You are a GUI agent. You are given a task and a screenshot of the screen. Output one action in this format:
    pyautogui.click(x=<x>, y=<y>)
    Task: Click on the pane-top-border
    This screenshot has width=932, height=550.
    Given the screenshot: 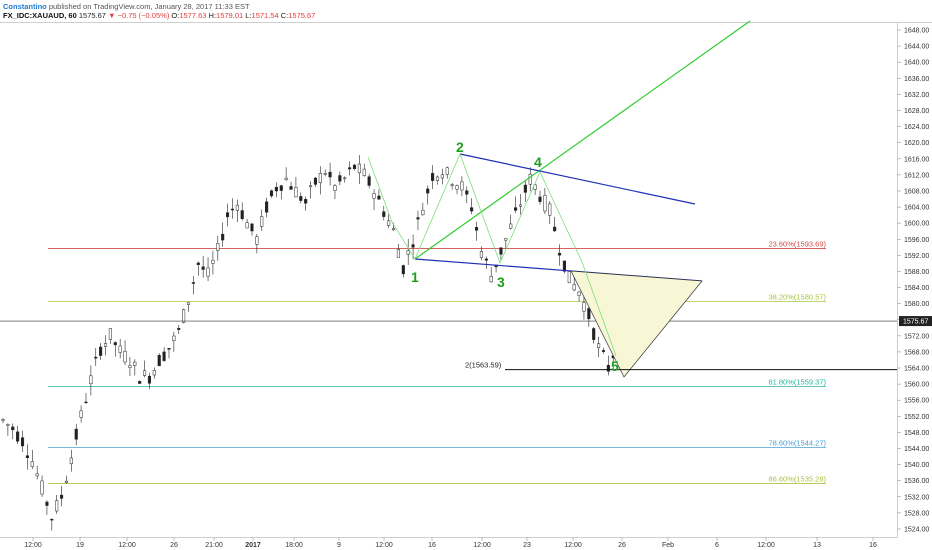 What is the action you would take?
    pyautogui.click(x=466, y=22)
    